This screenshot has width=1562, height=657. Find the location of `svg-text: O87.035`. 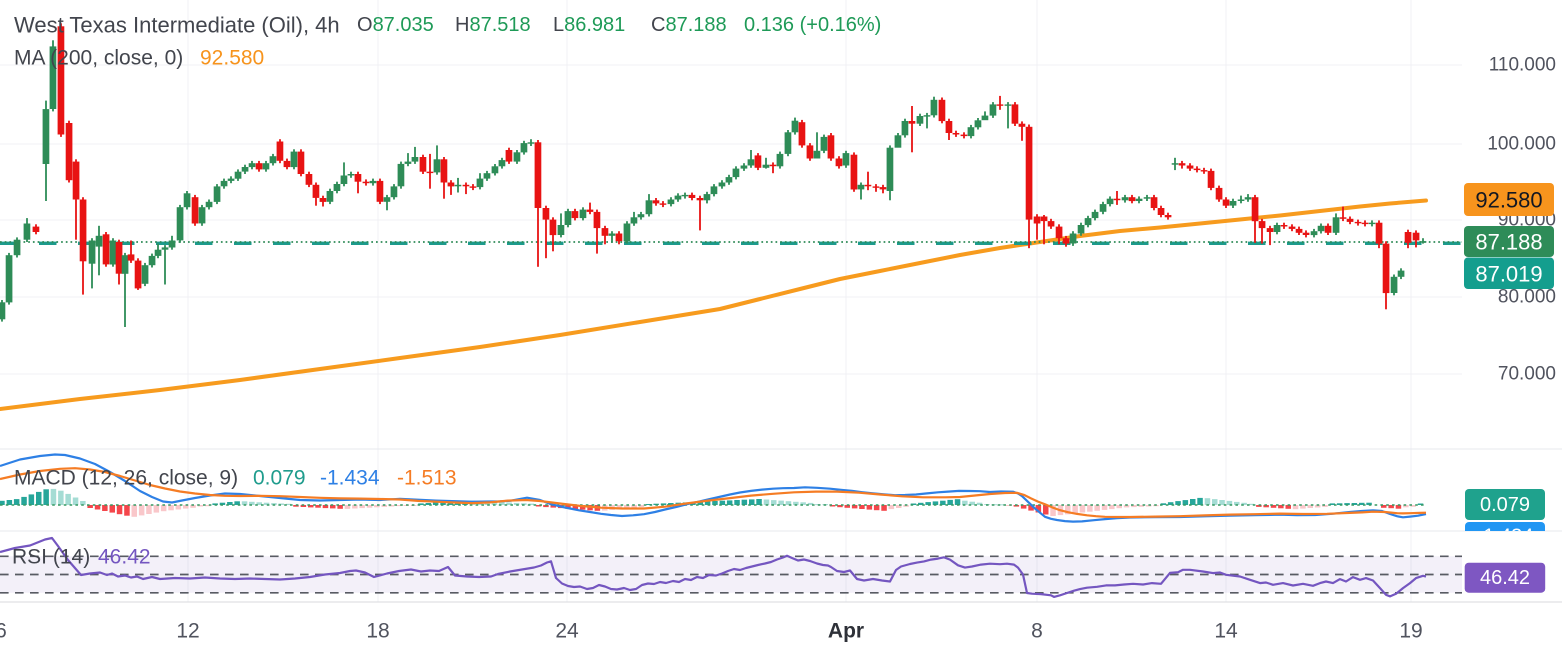

svg-text: O87.035 is located at coordinates (395, 25).